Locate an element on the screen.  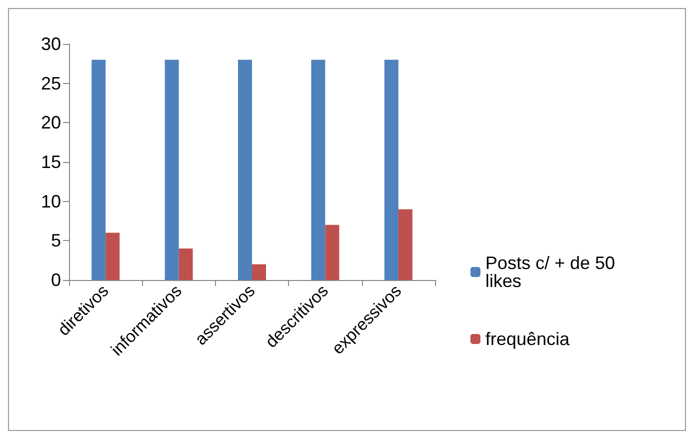
y-tick-label: 10 is located at coordinates (50, 201).